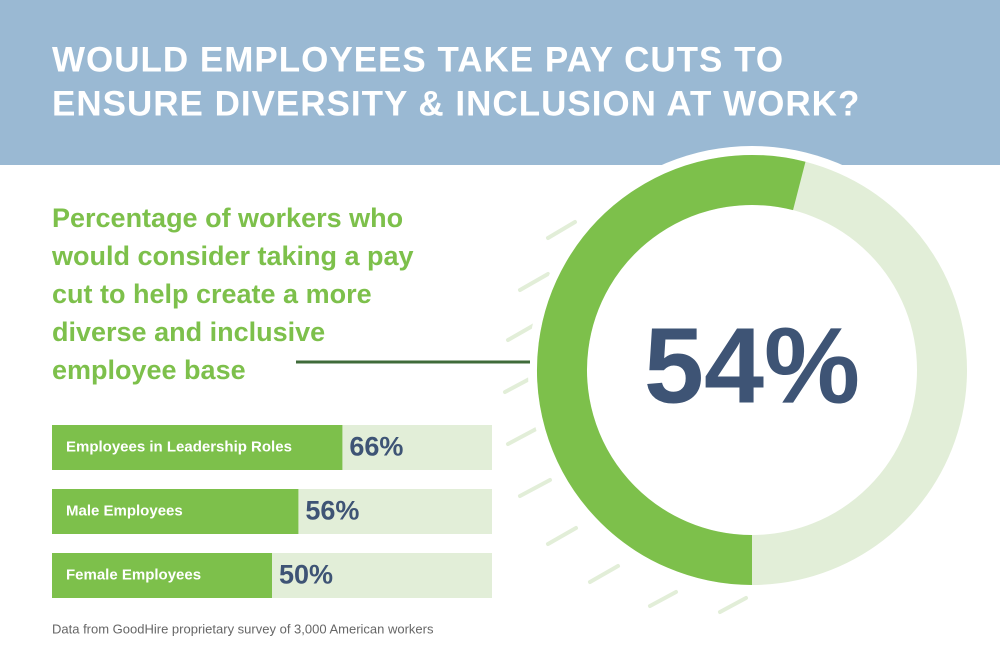  Describe the element at coordinates (332, 511) in the screenshot. I see `value-label: 56%` at that location.